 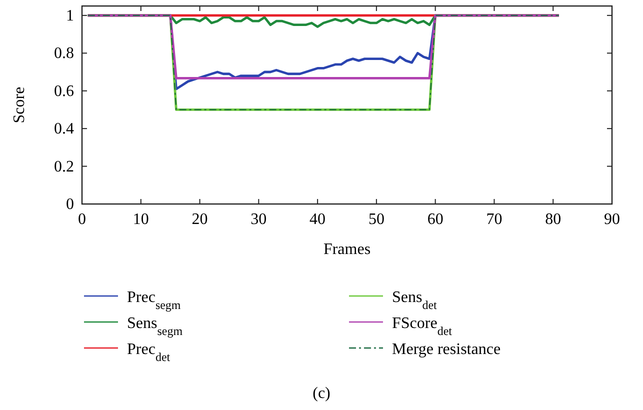 I want to click on y-tick-label: 0.4, so click(x=64, y=129).